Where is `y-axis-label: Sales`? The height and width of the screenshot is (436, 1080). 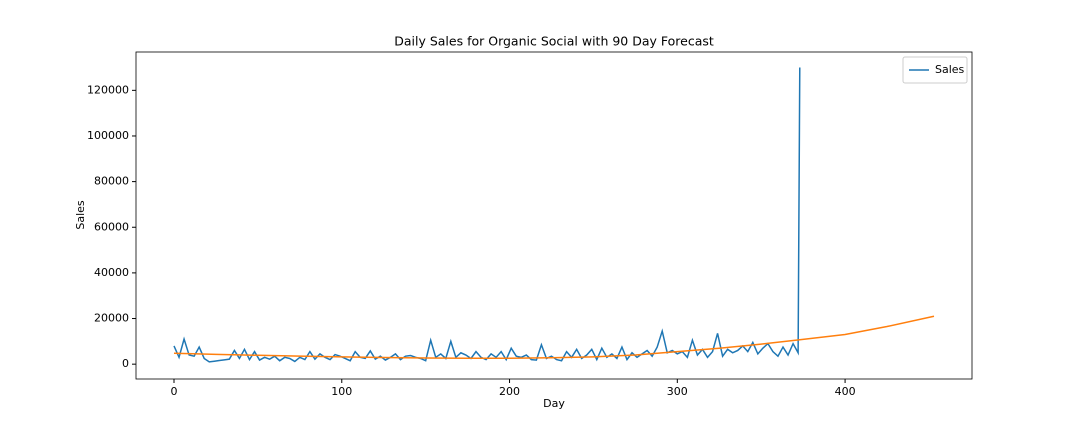
y-axis-label: Sales is located at coordinates (80, 215).